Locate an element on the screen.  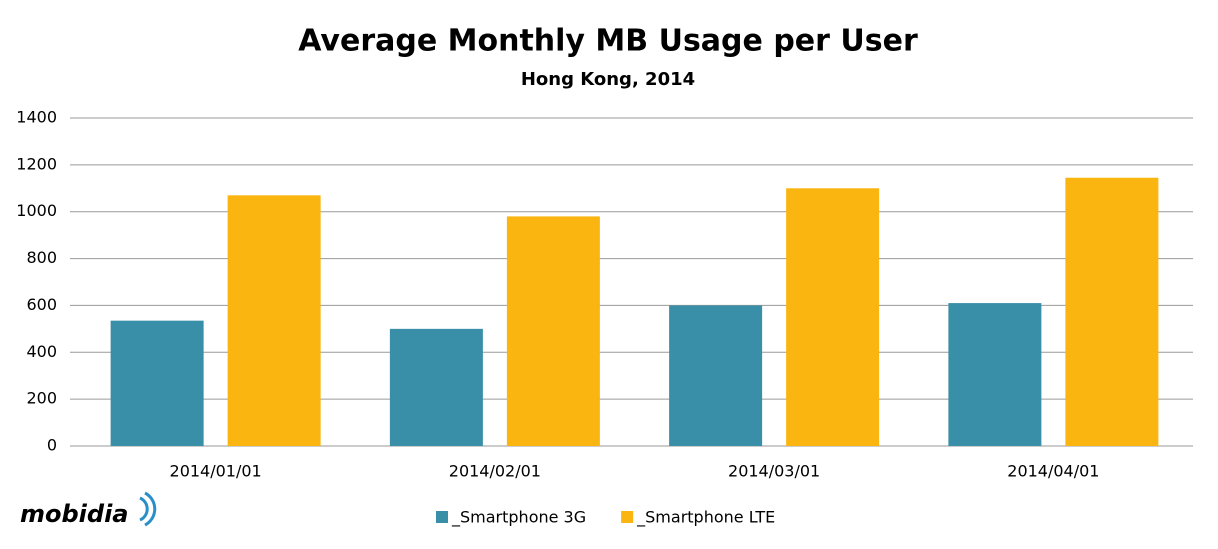
x-tick-label: 2014/02/01 is located at coordinates (495, 471).